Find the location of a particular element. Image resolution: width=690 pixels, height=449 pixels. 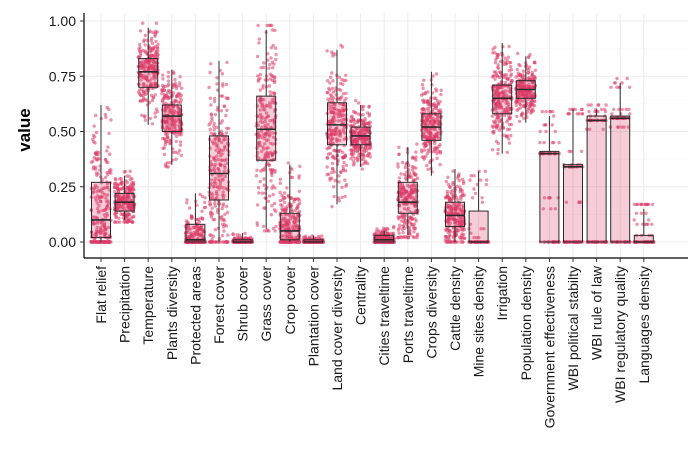

y-tick-labels: 0.000.250.500.751.00 is located at coordinates (66, 131).